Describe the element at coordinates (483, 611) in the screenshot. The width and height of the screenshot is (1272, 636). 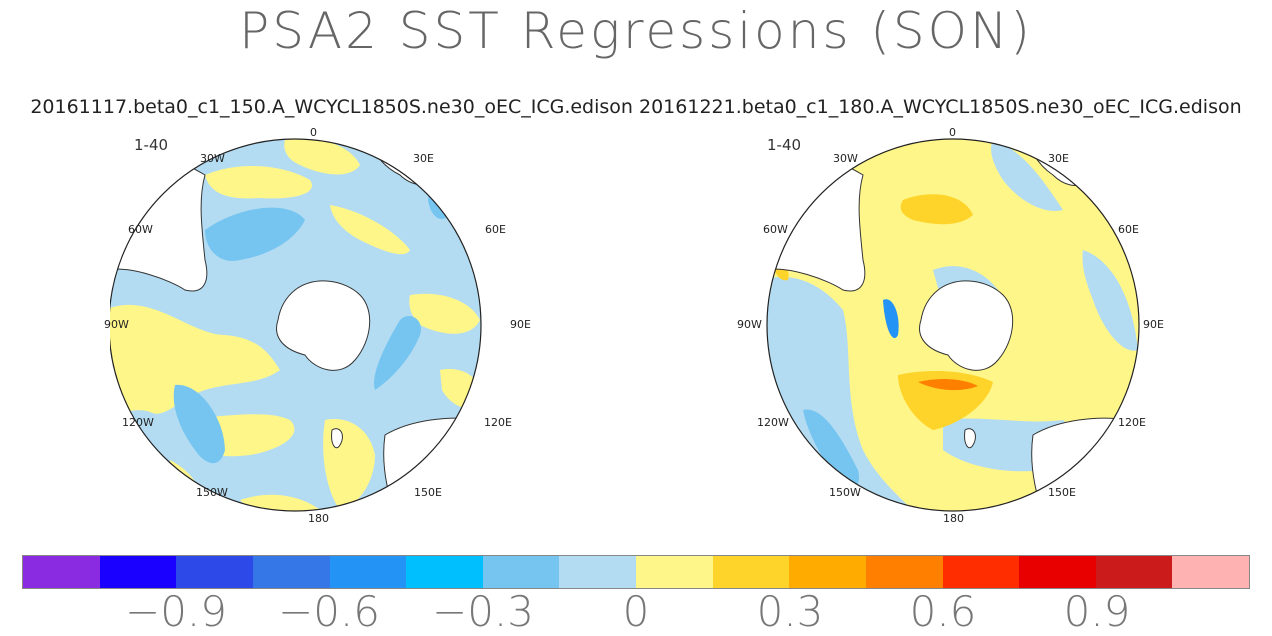
I see `colorbar-tick-label: −0.3` at that location.